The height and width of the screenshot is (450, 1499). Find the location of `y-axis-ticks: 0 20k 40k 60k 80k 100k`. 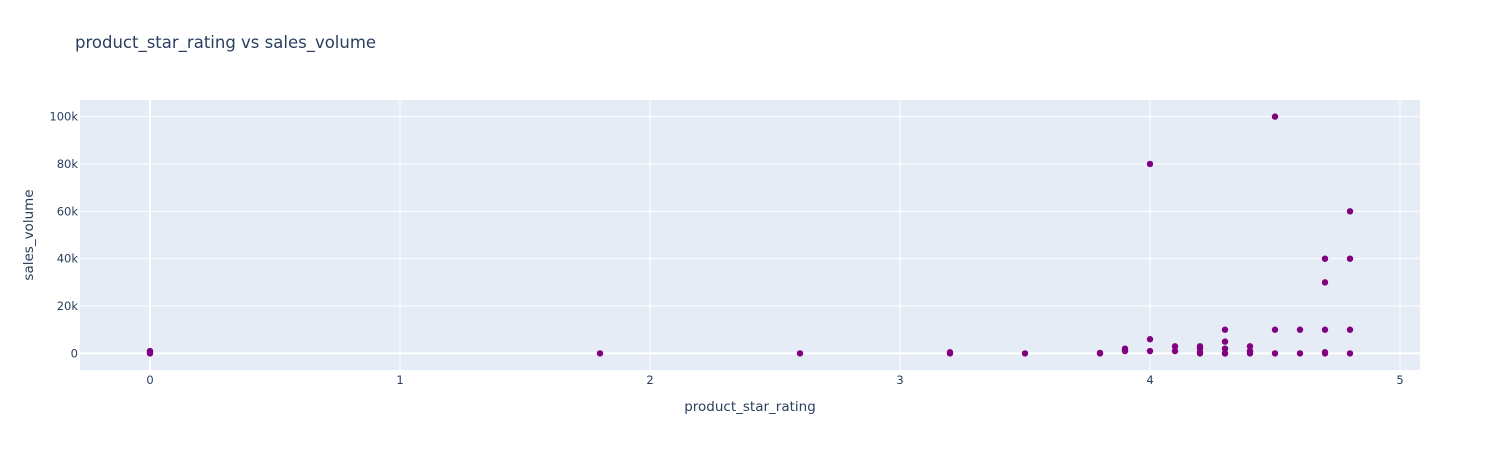

y-axis-ticks: 0 20k 40k 60k 80k 100k is located at coordinates (63, 235).